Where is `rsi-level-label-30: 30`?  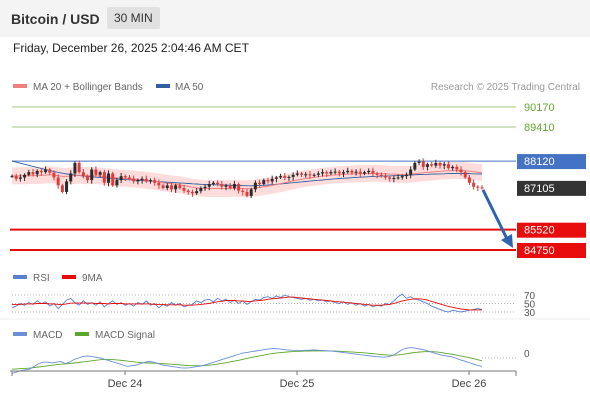
rsi-level-label-30: 30 is located at coordinates (530, 313).